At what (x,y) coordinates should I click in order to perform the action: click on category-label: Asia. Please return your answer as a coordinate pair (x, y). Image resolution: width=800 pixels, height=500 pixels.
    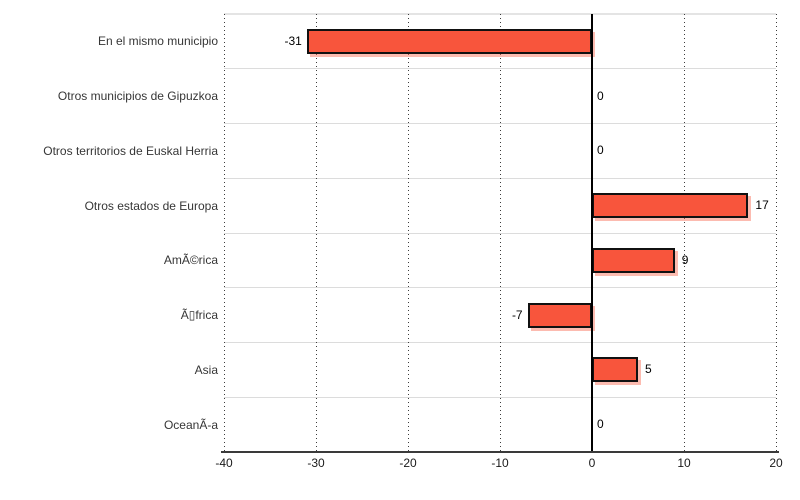
    Looking at the image, I should click on (206, 369).